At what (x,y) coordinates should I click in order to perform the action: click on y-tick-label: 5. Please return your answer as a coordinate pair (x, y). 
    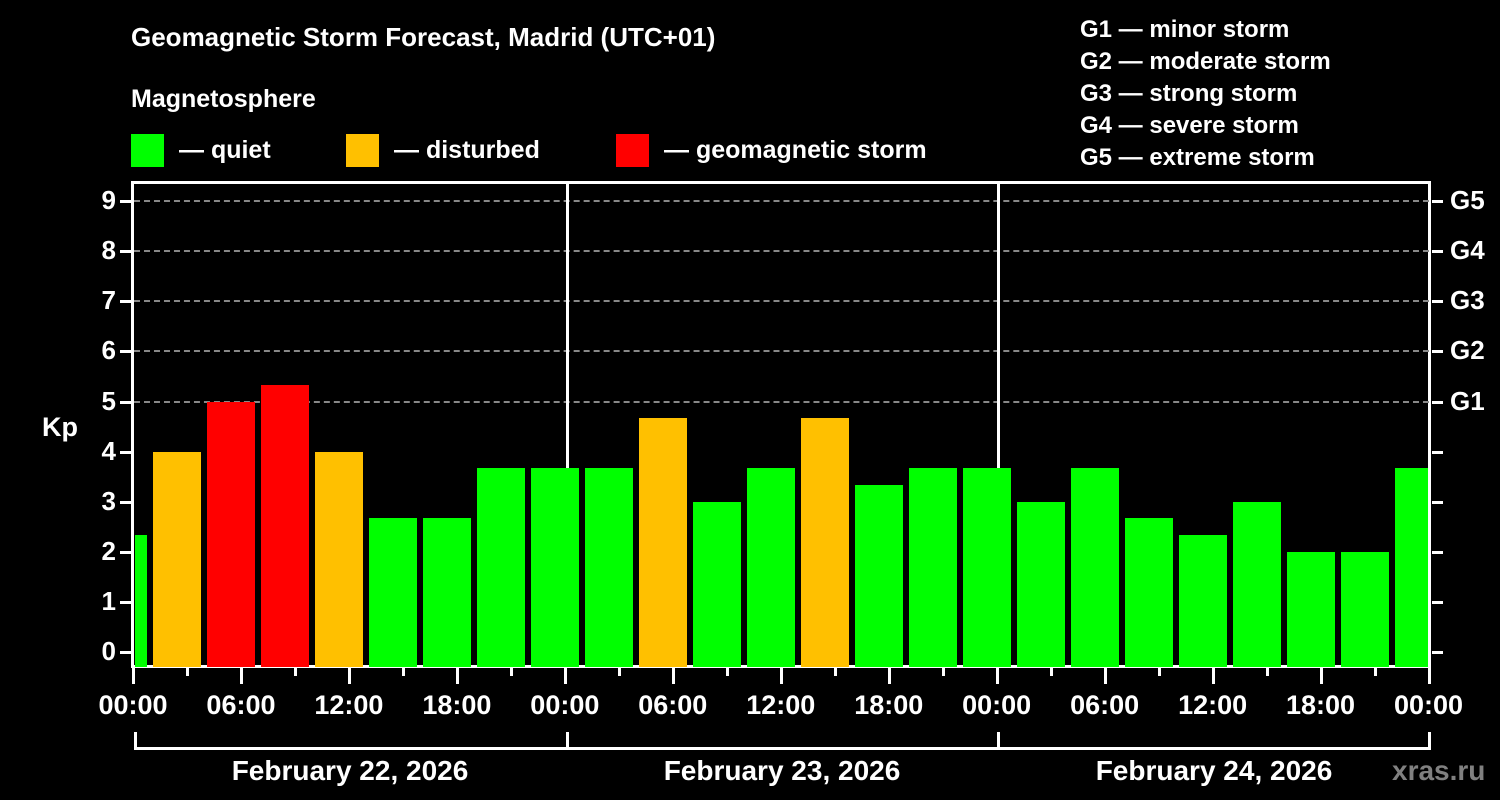
    Looking at the image, I should click on (108, 400).